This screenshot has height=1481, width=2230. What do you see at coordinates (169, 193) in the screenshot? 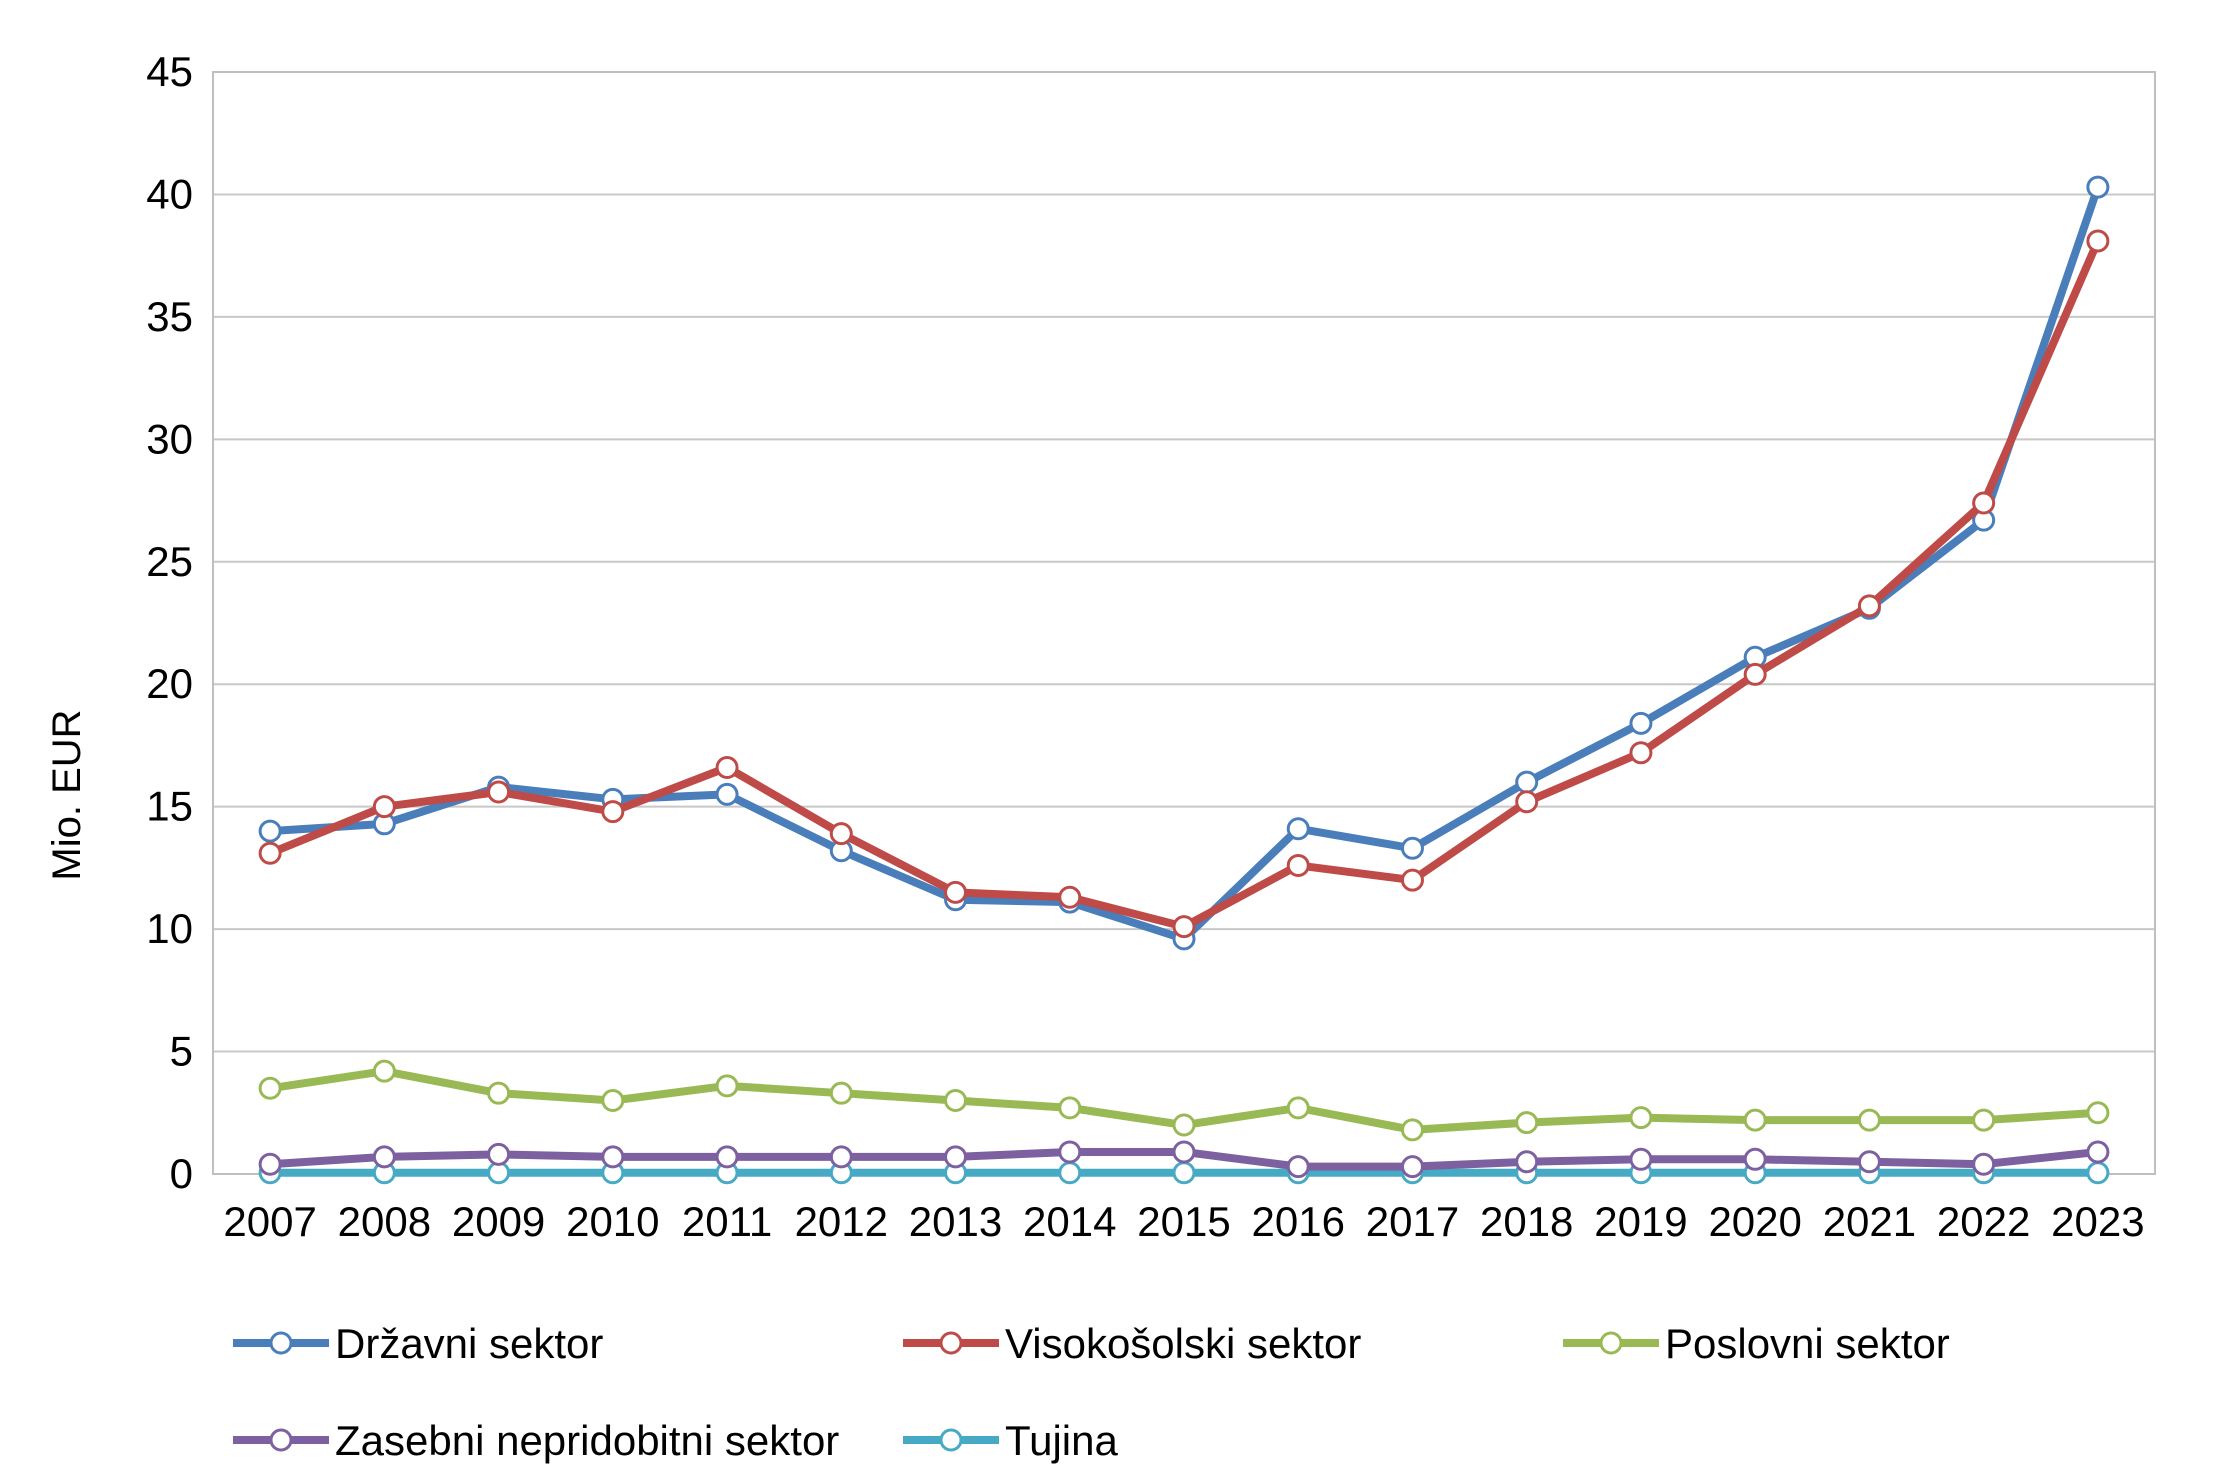
I see `y-tick-label: 40` at bounding box center [169, 193].